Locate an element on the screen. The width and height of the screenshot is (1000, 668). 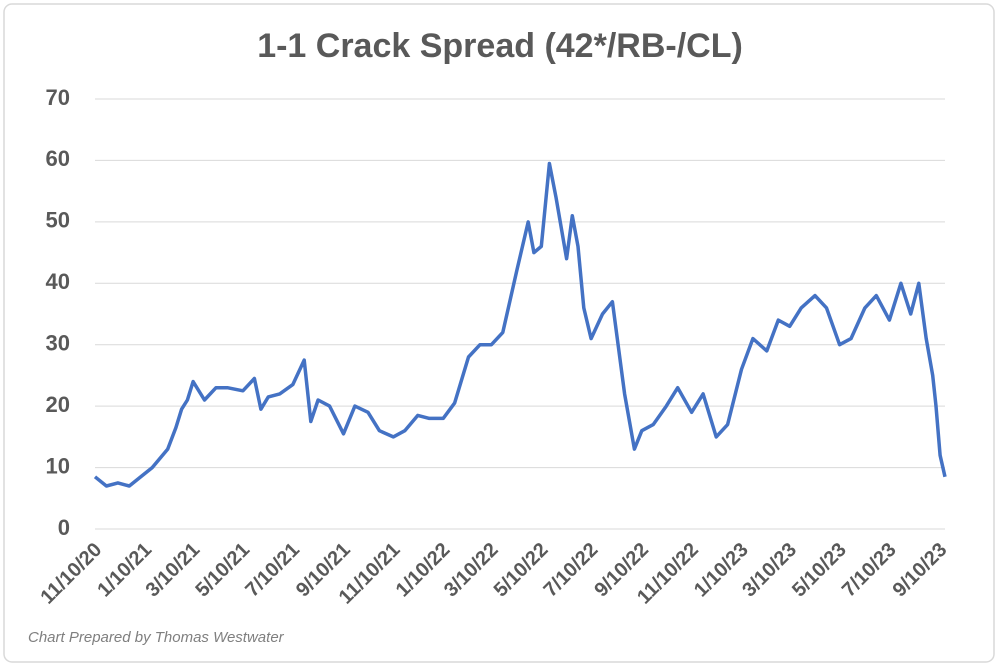
y-tick-label: 0 is located at coordinates (64, 527).